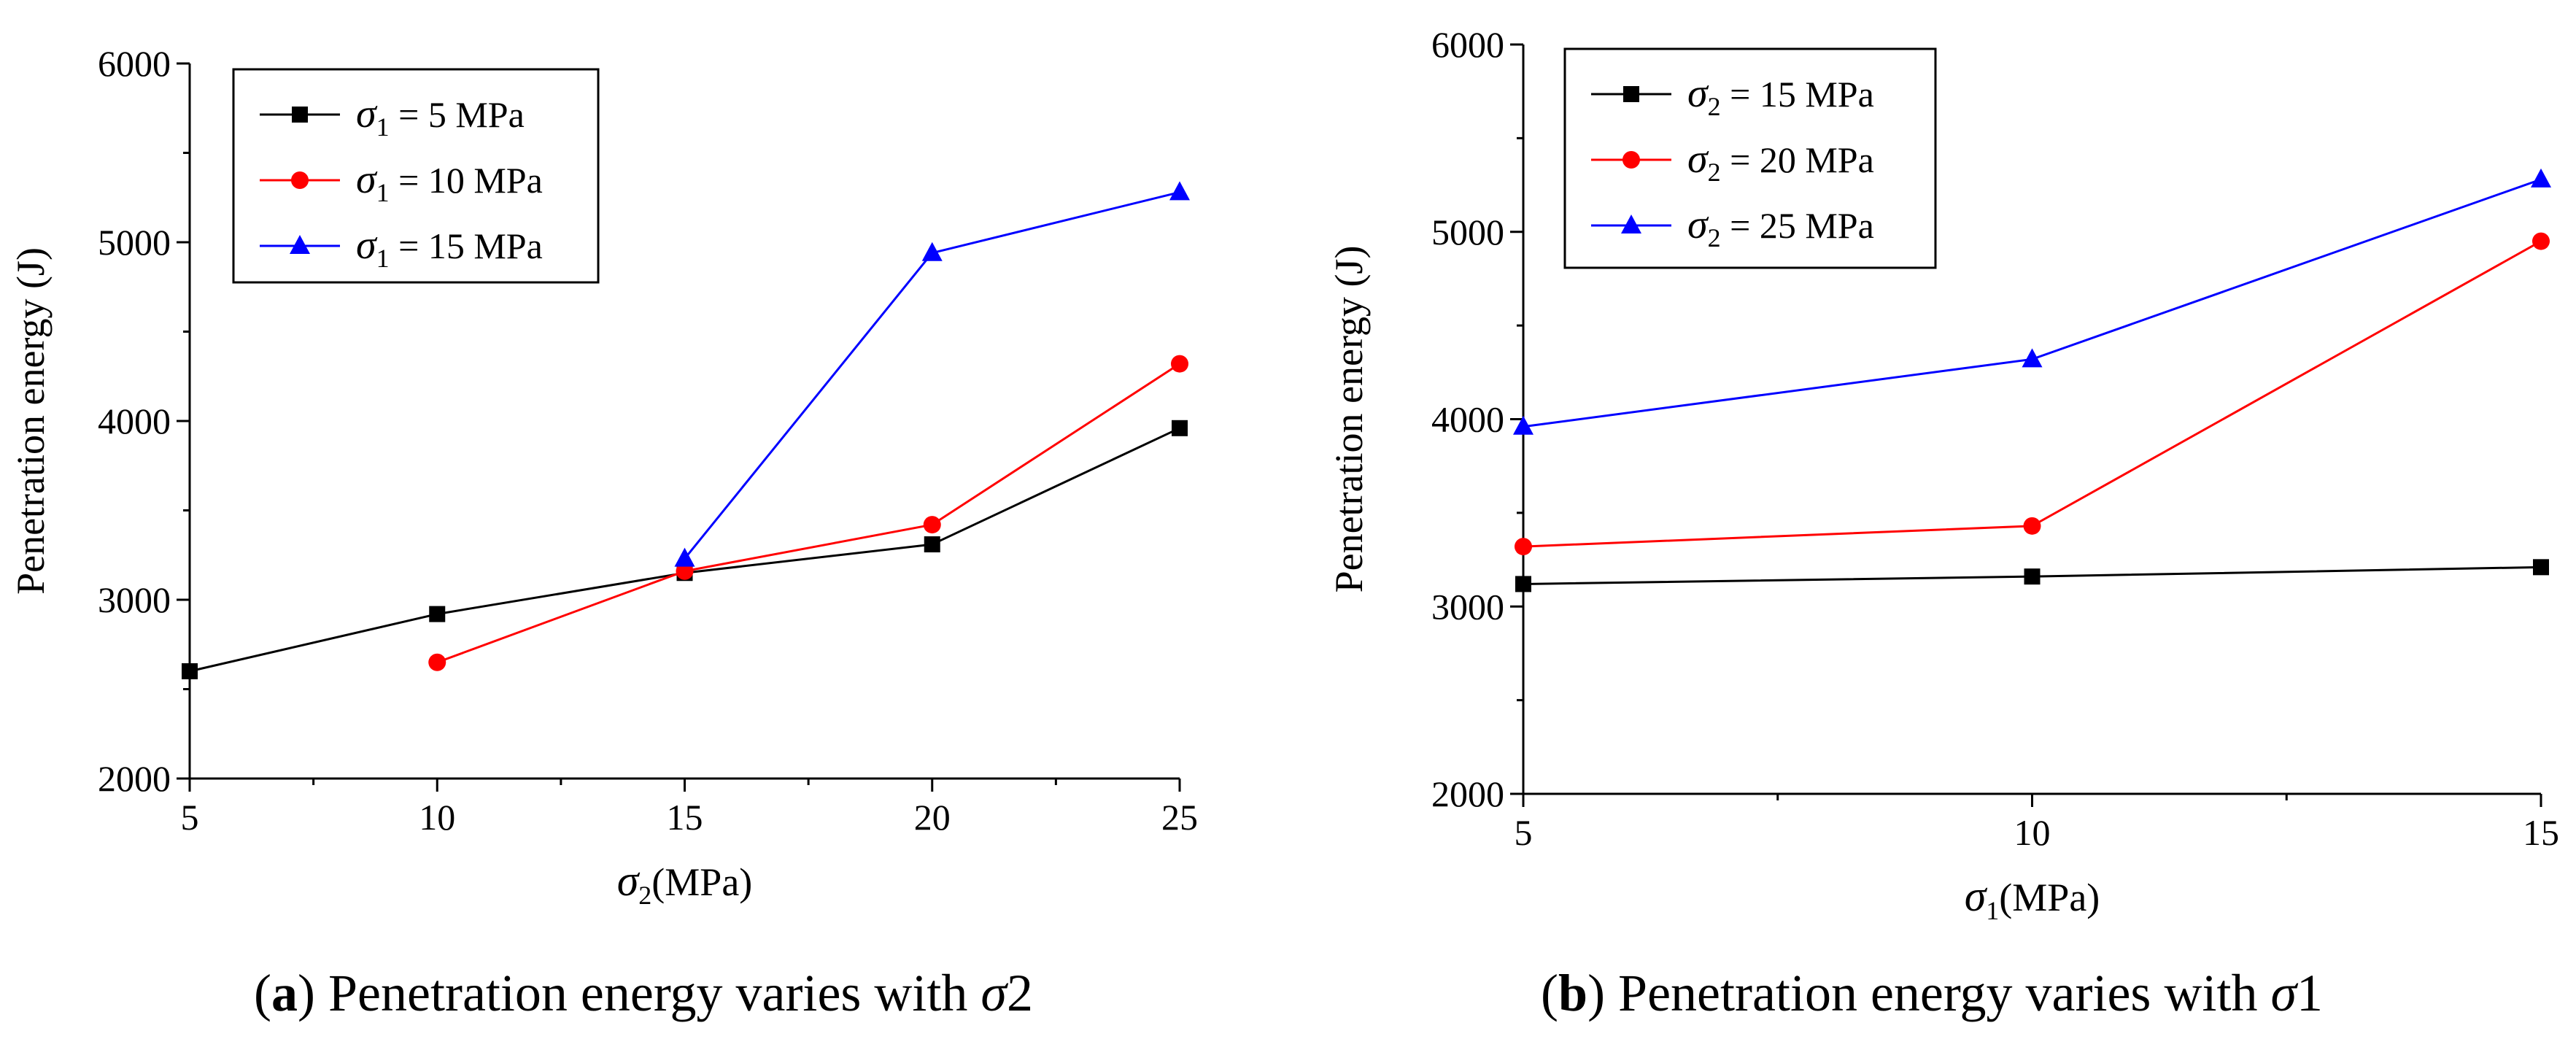 This screenshot has width=2576, height=1039. I want to click on chart-a-y-tick-label: 2000, so click(134, 779).